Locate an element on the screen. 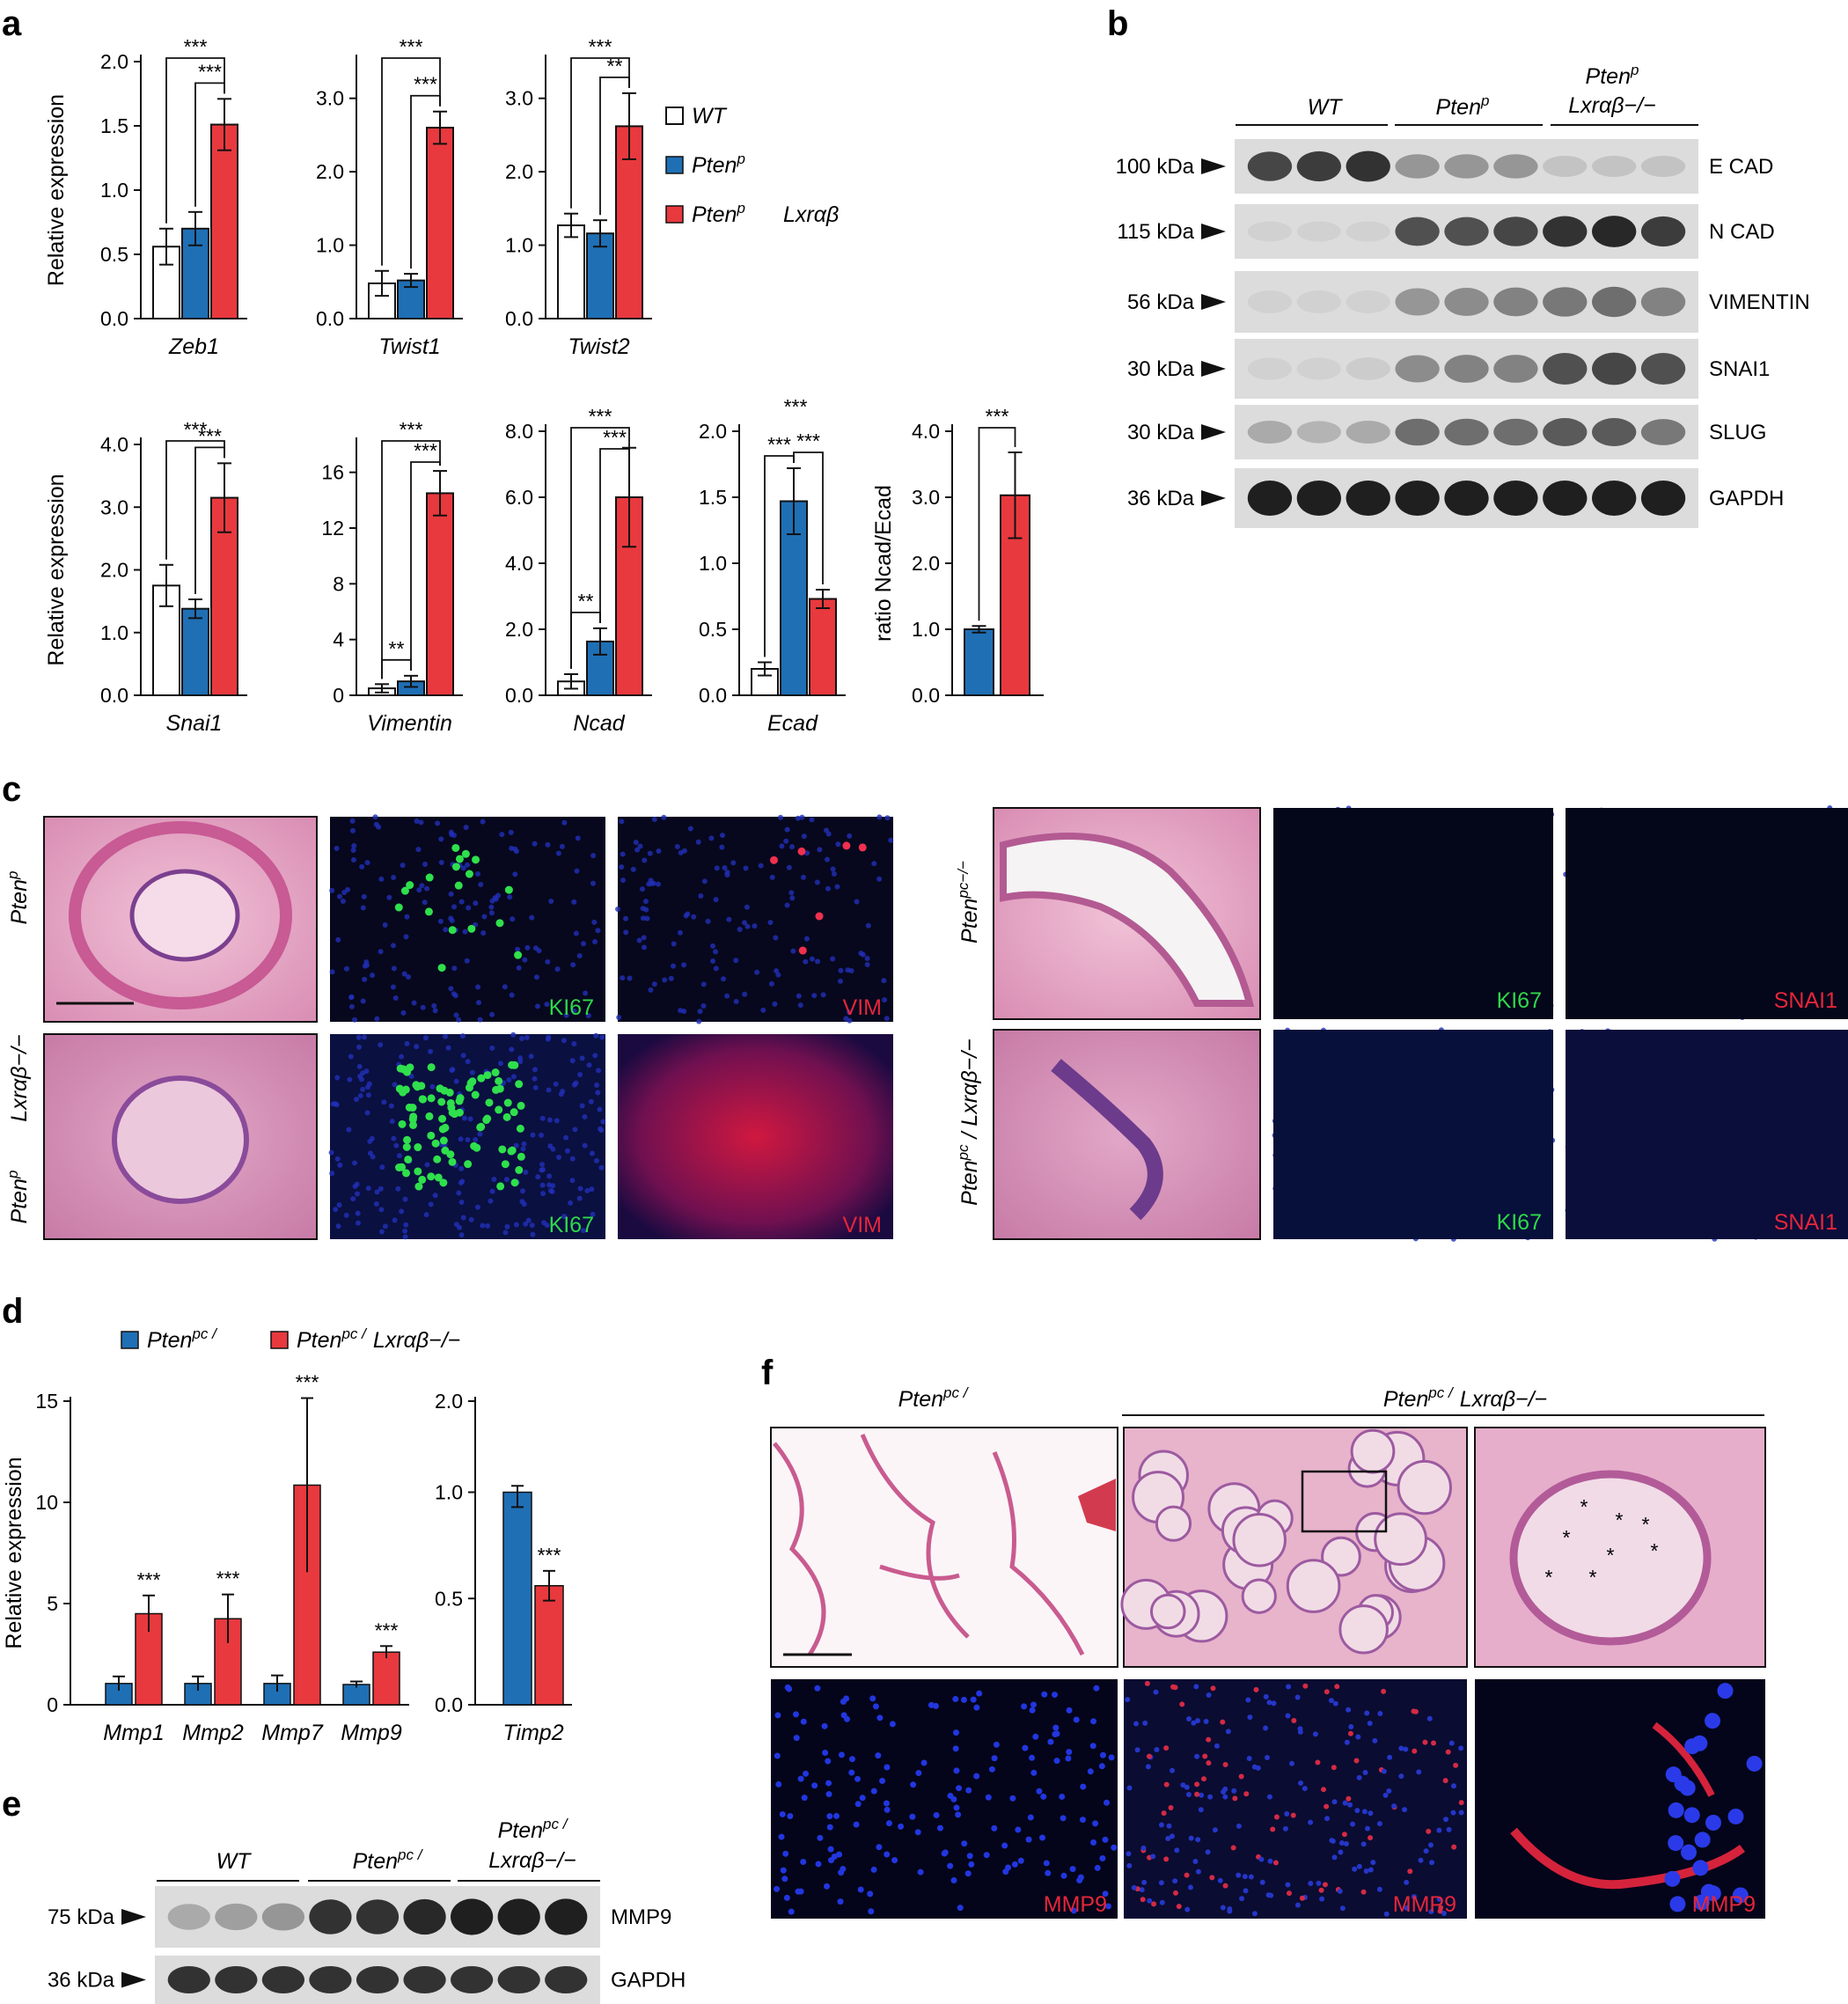 The width and height of the screenshot is (1848, 2004). protein-label: GAPDH is located at coordinates (1746, 498).